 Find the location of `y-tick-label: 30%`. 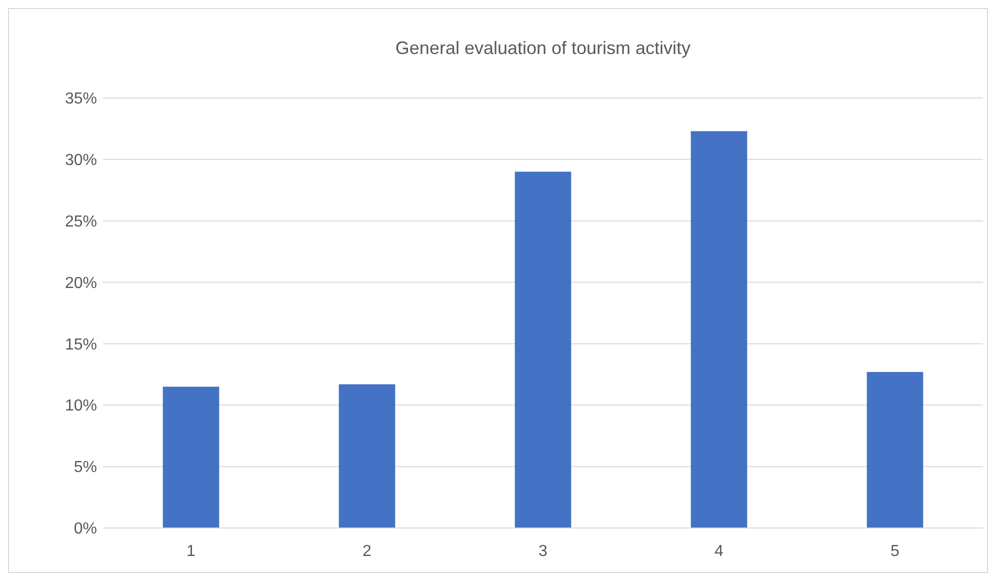

y-tick-label: 30% is located at coordinates (80, 161).